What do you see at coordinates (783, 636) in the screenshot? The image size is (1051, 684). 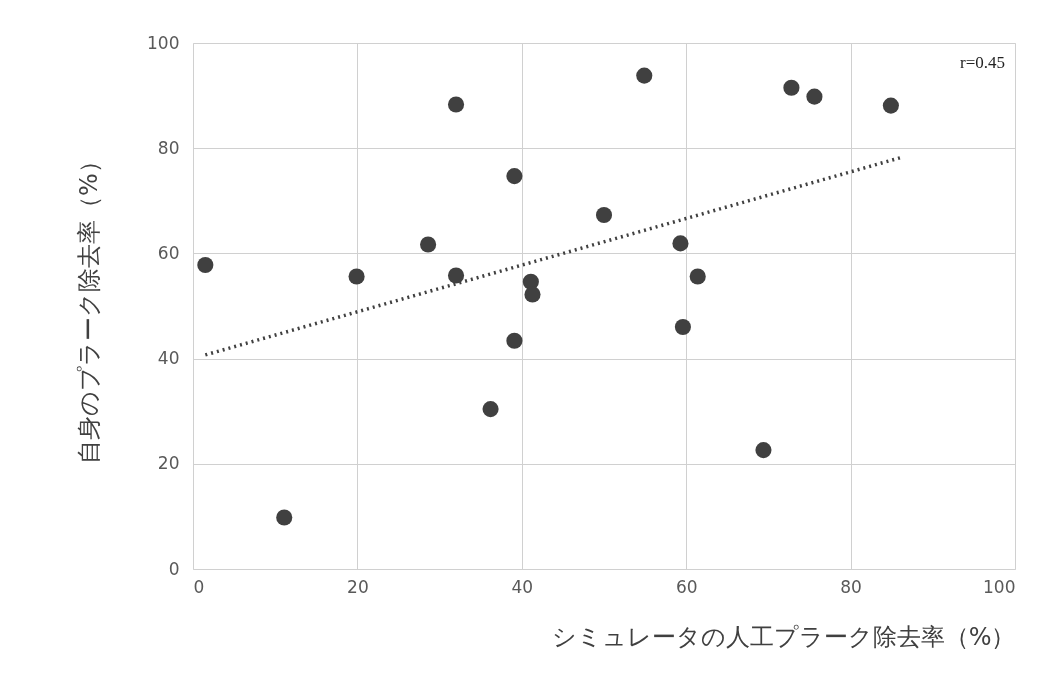 I see `x-axis-title: シミュレータの人工プラーク除去率（%）` at bounding box center [783, 636].